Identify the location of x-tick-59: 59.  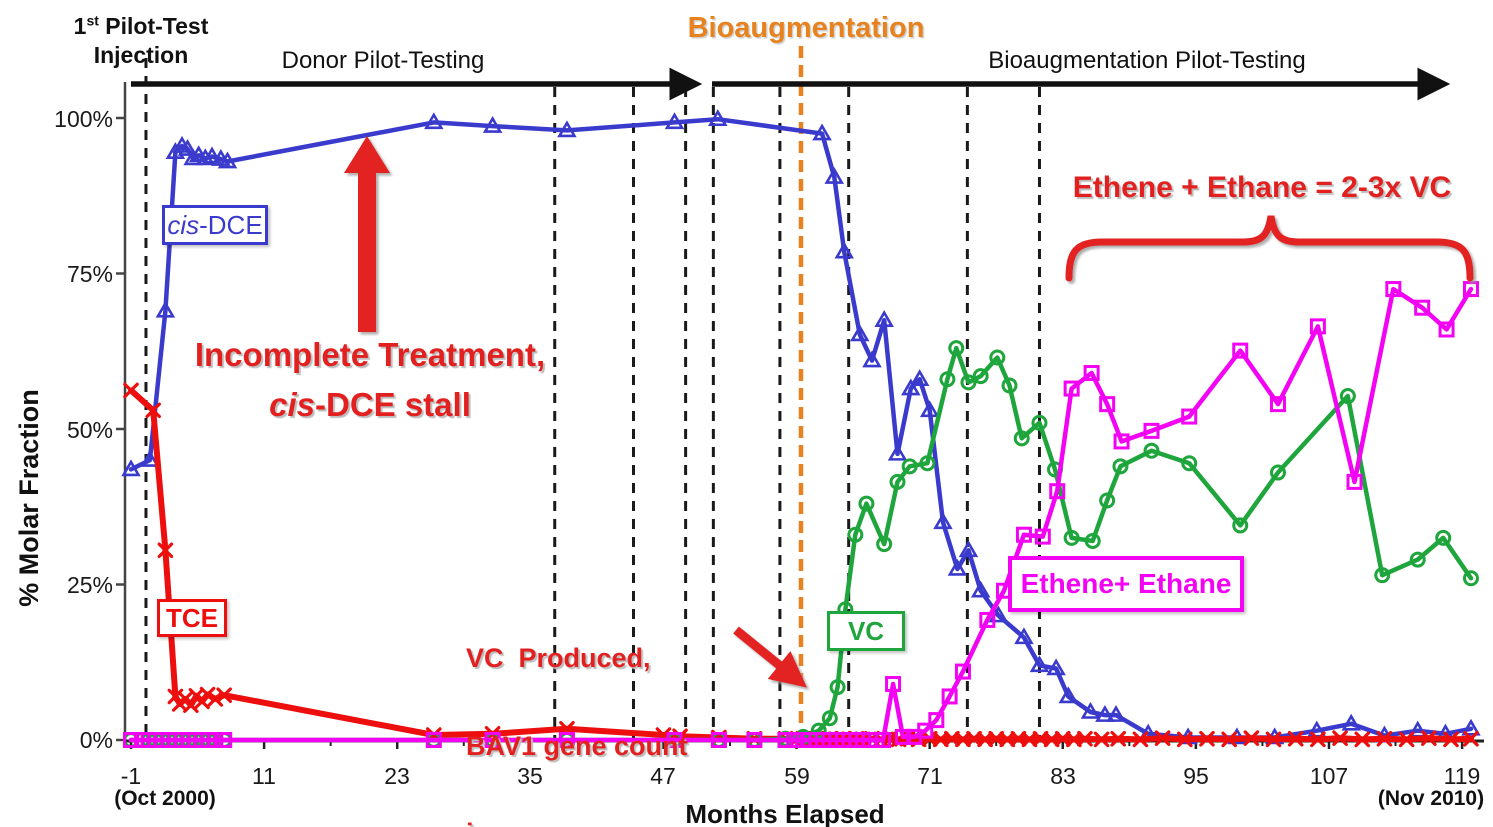
(797, 776).